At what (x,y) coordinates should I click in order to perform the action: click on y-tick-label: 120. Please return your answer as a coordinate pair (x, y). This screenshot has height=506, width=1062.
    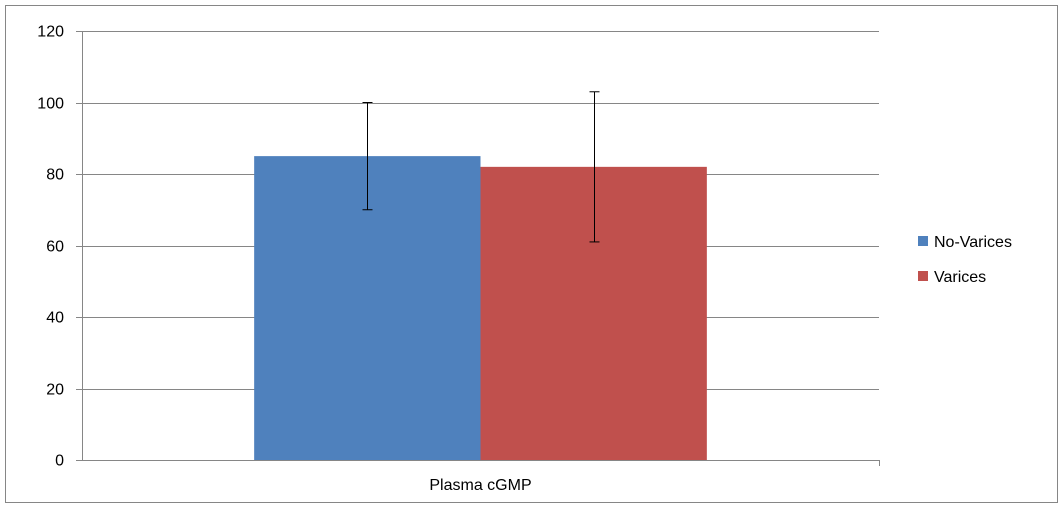
    Looking at the image, I should click on (50, 32).